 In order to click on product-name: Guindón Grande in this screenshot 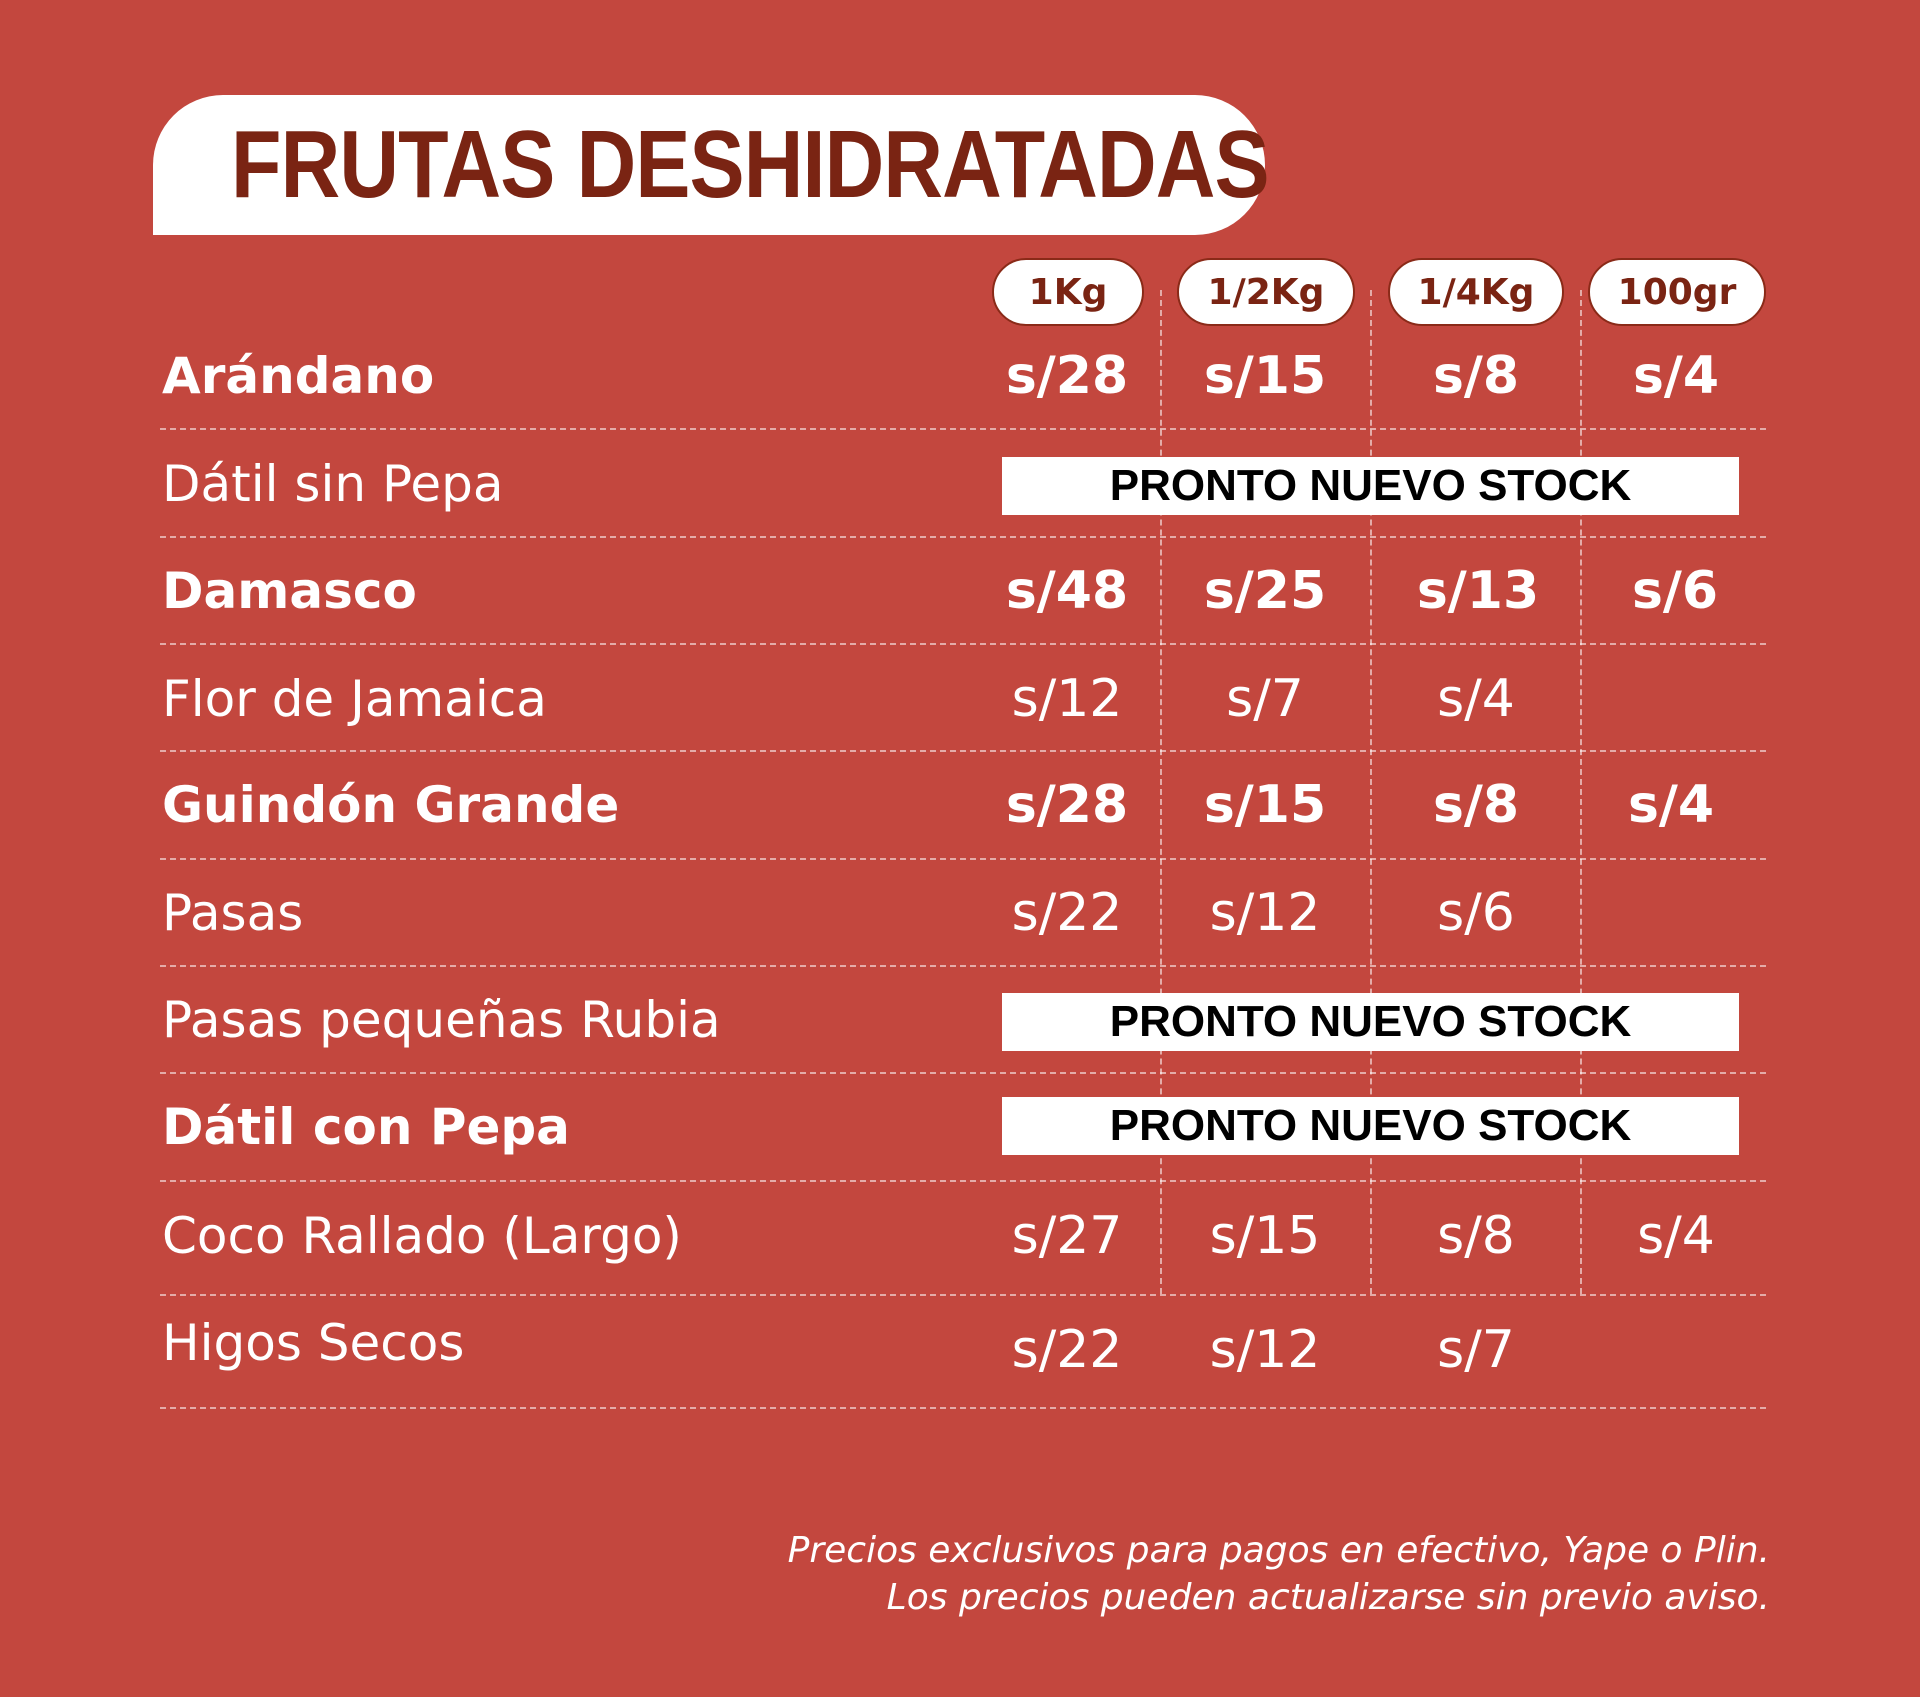, I will do `click(391, 805)`.